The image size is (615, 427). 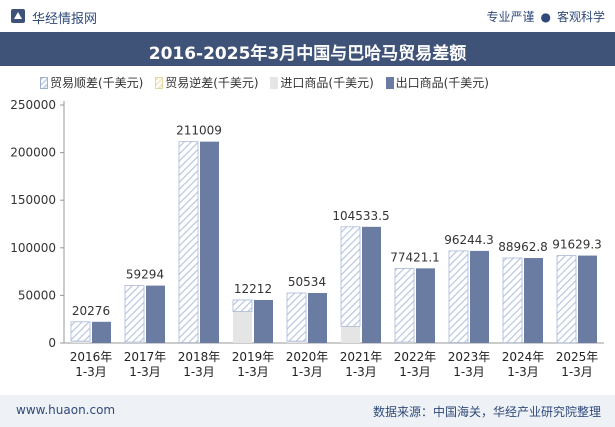 What do you see at coordinates (253, 357) in the screenshot?
I see `x-tick-label: 2019年` at bounding box center [253, 357].